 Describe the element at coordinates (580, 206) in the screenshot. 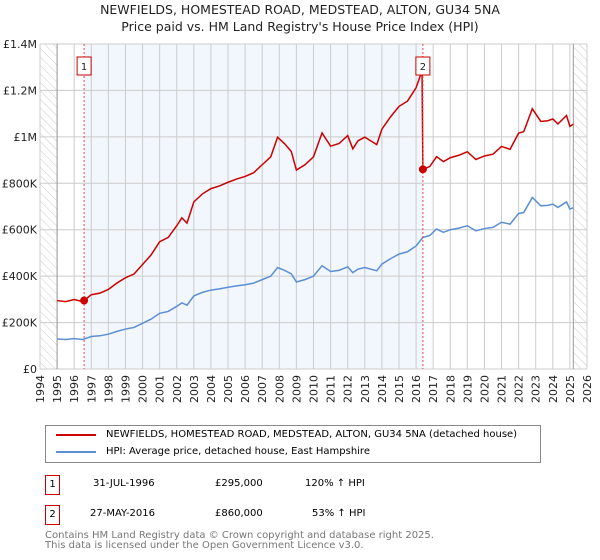

I see `hatched-region-right` at that location.